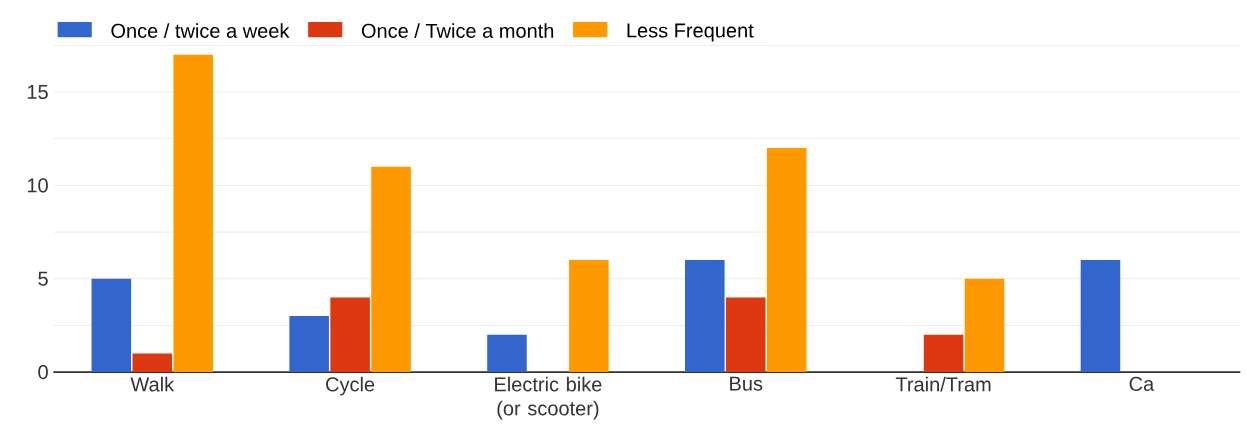 The image size is (1247, 445). What do you see at coordinates (350, 386) in the screenshot?
I see `x-tick-label: Cycle` at bounding box center [350, 386].